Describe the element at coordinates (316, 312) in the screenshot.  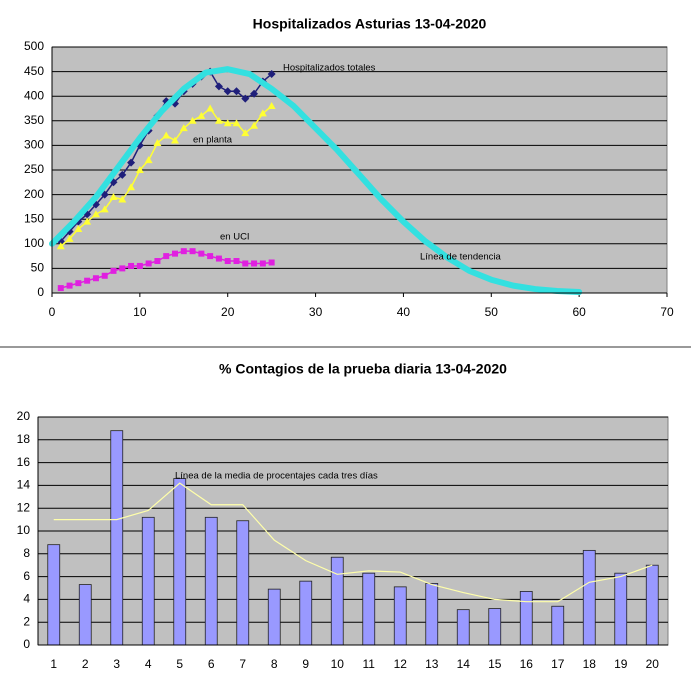
I see `x-tick-label: 30` at that location.